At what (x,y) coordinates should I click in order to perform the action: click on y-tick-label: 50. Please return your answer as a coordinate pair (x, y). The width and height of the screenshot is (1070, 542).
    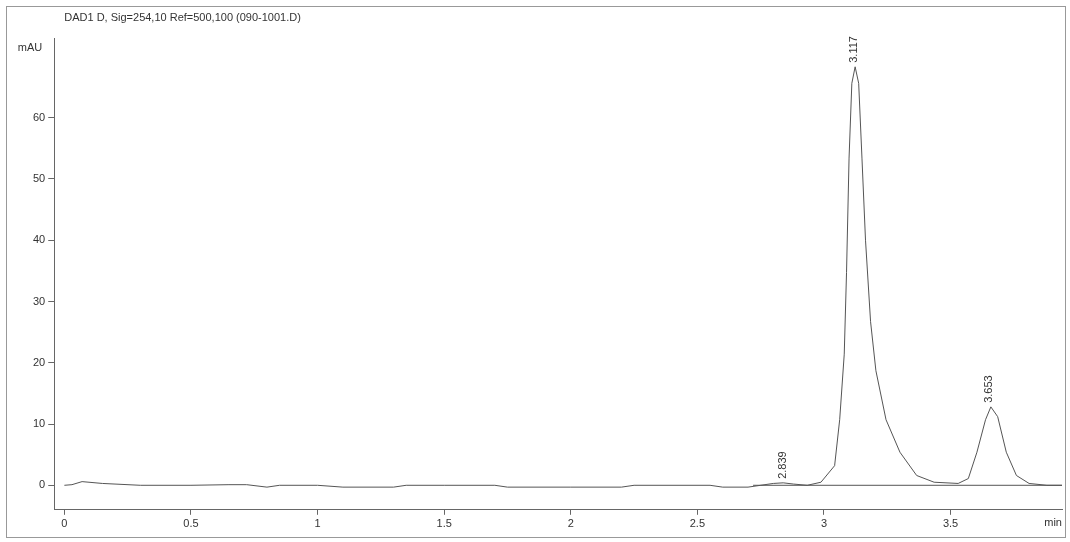
    Looking at the image, I should click on (39, 177).